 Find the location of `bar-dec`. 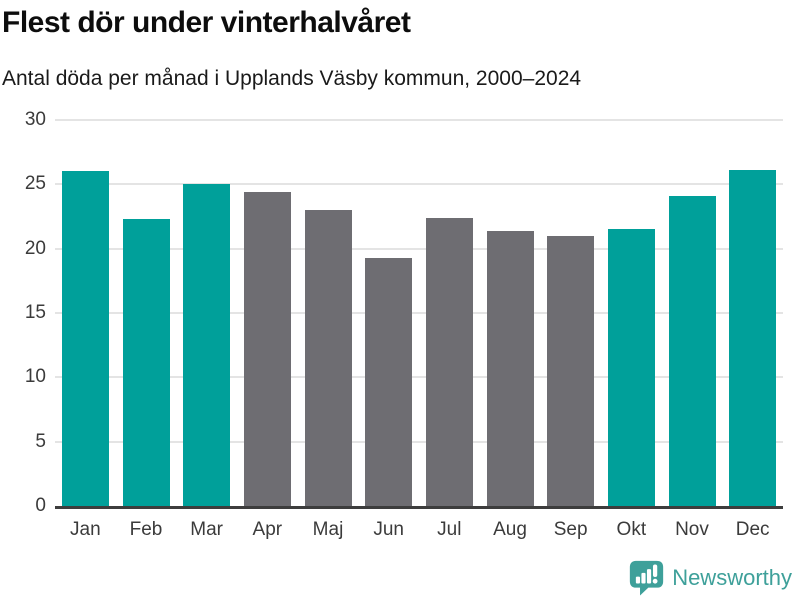

bar-dec is located at coordinates (753, 338).